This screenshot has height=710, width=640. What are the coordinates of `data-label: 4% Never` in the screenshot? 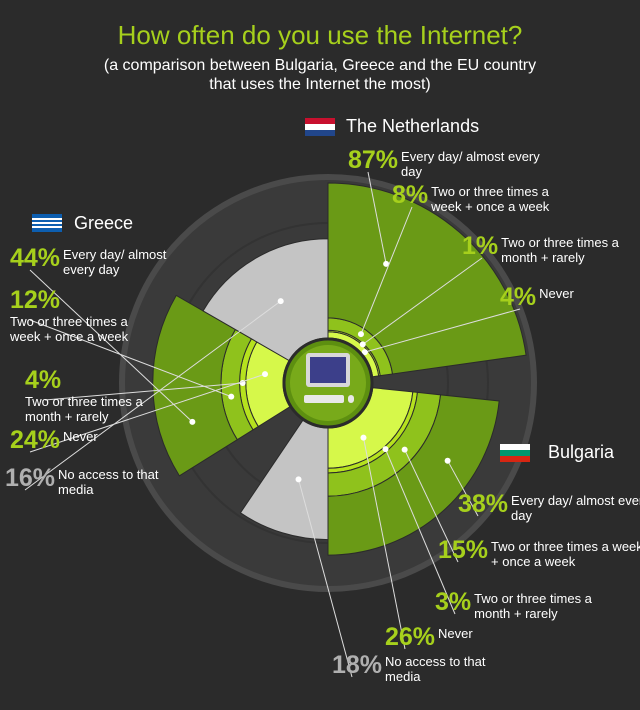 It's located at (569, 297).